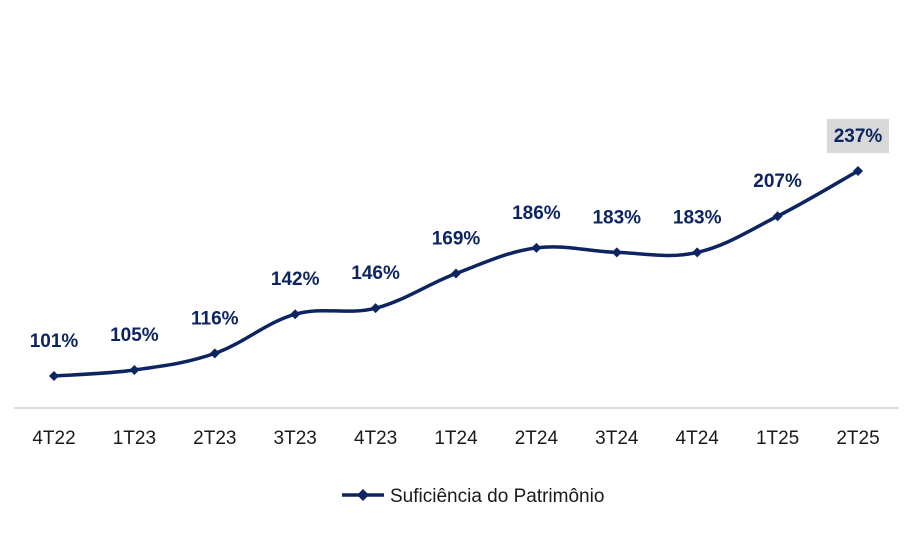  Describe the element at coordinates (134, 335) in the screenshot. I see `data-label-1T23: 105%` at that location.